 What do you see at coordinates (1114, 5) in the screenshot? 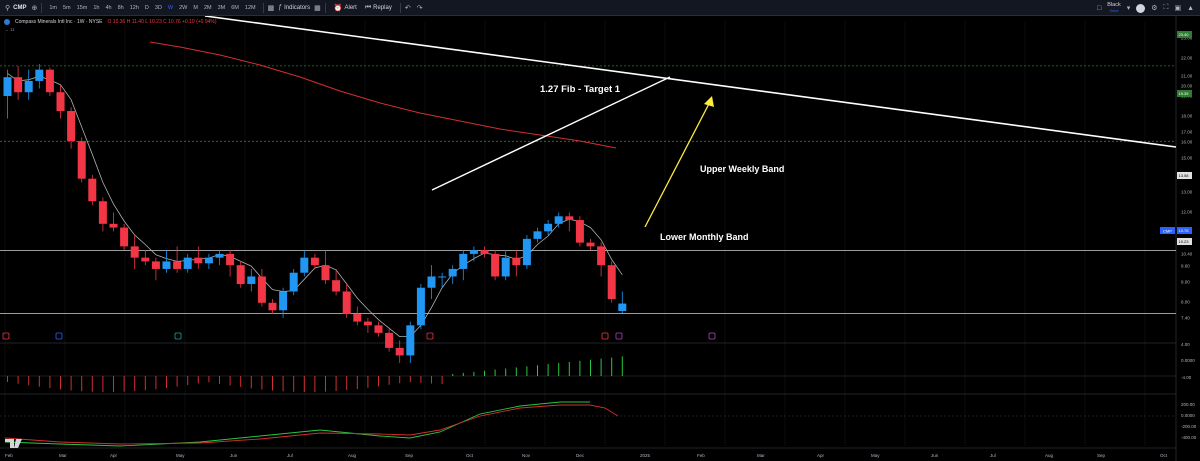
I see `layout-name: Black` at bounding box center [1114, 5].